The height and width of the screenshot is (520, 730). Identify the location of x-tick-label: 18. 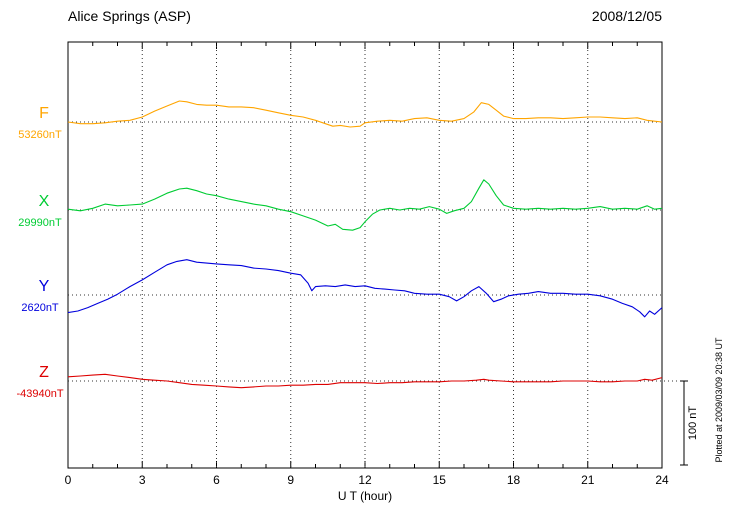
(514, 480).